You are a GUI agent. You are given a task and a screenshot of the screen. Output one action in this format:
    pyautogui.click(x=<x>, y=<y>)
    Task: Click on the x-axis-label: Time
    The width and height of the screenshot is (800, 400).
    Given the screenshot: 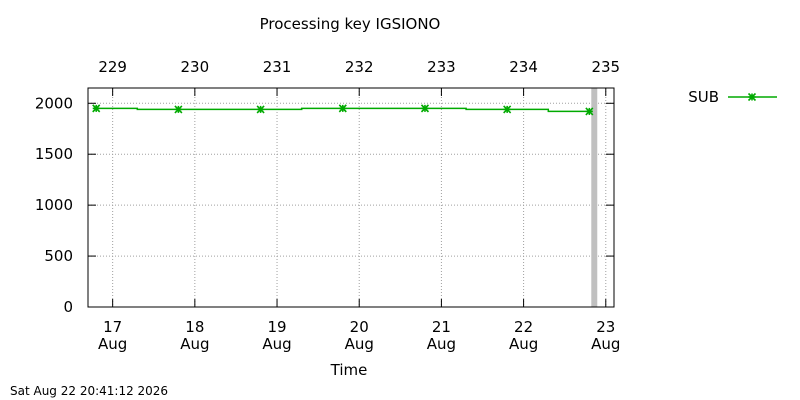 What is the action you would take?
    pyautogui.click(x=349, y=370)
    